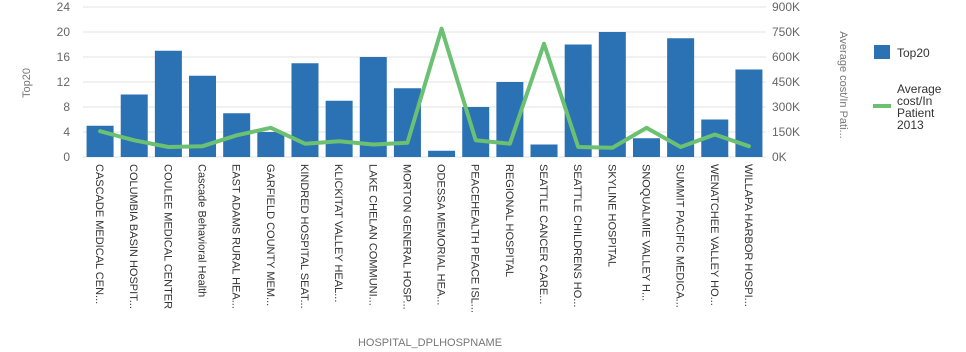 Image resolution: width=966 pixels, height=352 pixels. I want to click on legend: Top20 Average cost/In Patient 2013, so click(907, 88).